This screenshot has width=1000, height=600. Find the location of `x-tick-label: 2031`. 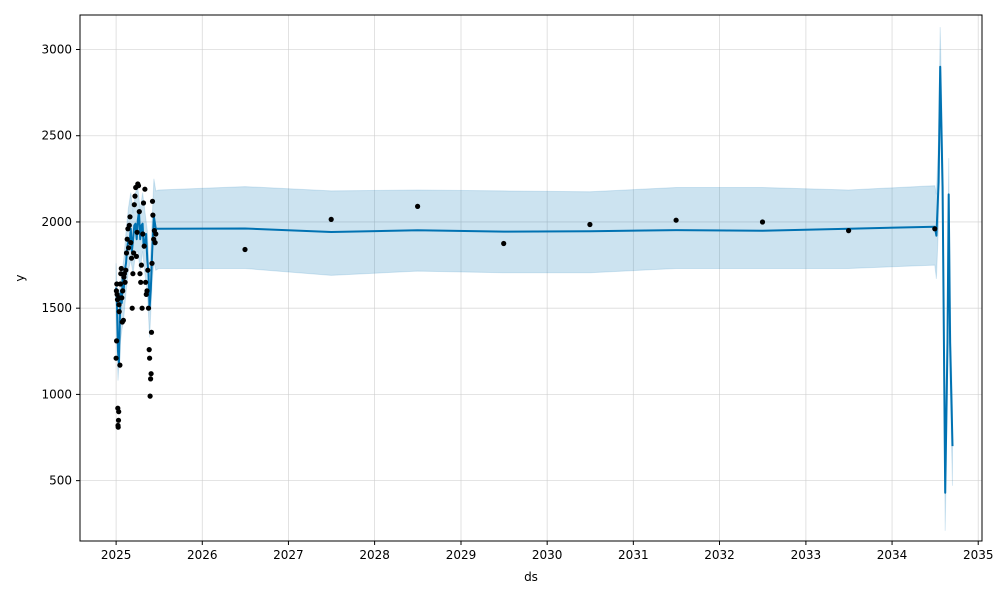

x-tick-label: 2031 is located at coordinates (633, 555).